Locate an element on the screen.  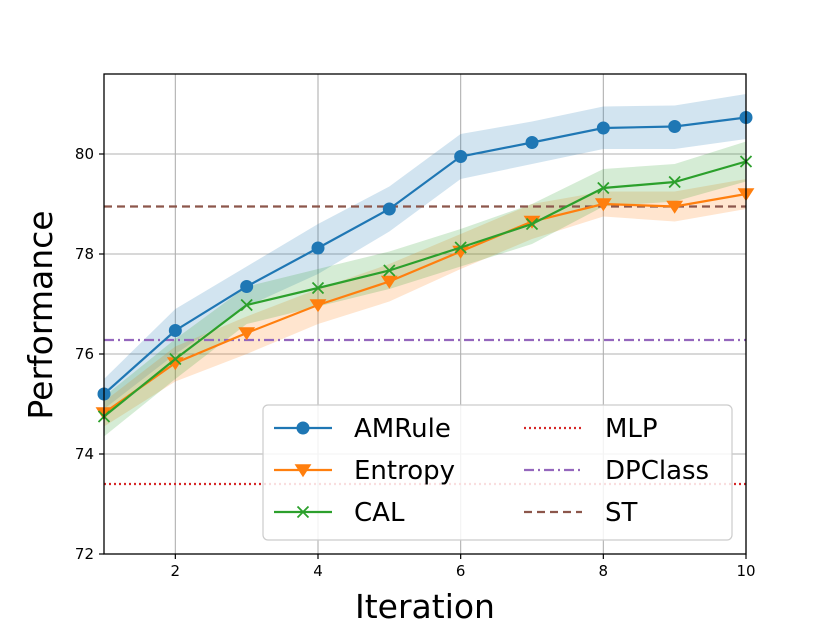
x-tick-label: 2 is located at coordinates (176, 571).